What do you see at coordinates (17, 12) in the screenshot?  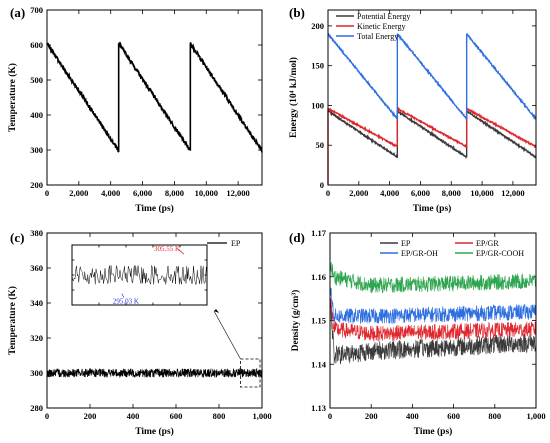 I see `panel-a-label: (a)` at bounding box center [17, 12].